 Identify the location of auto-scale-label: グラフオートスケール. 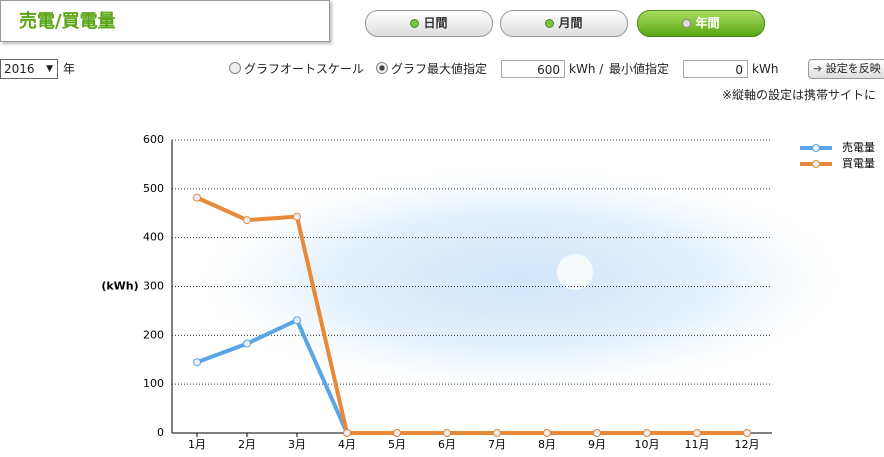
(304, 69).